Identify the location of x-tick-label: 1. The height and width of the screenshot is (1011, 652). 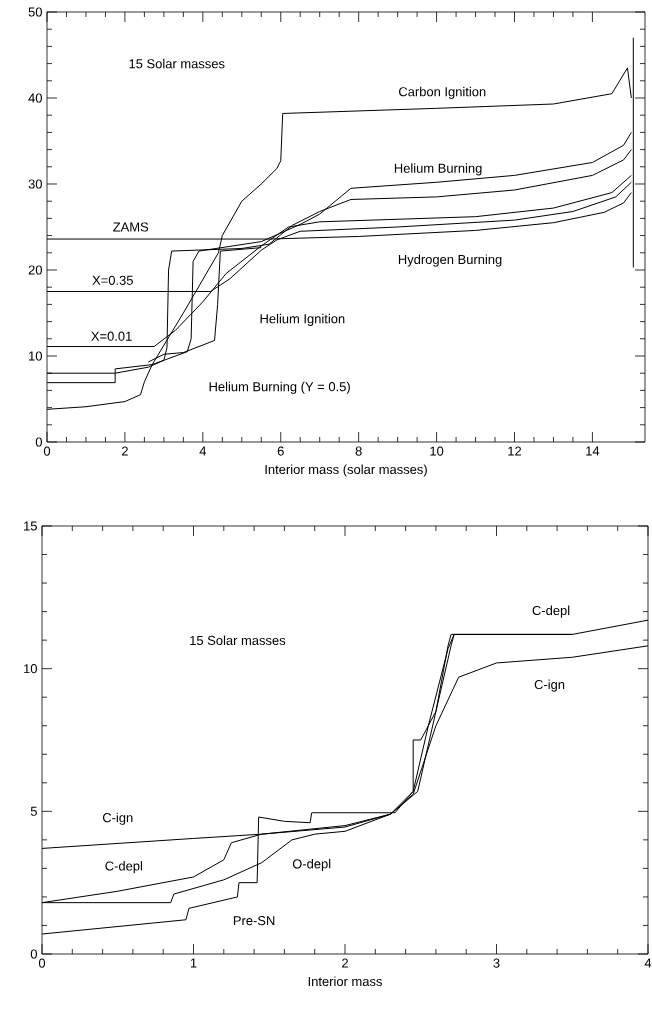
(193, 963).